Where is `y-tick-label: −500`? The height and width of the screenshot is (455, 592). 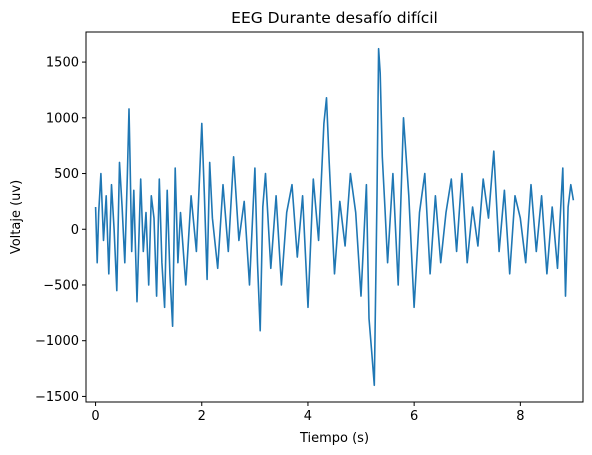
y-tick-label: −500 is located at coordinates (61, 285).